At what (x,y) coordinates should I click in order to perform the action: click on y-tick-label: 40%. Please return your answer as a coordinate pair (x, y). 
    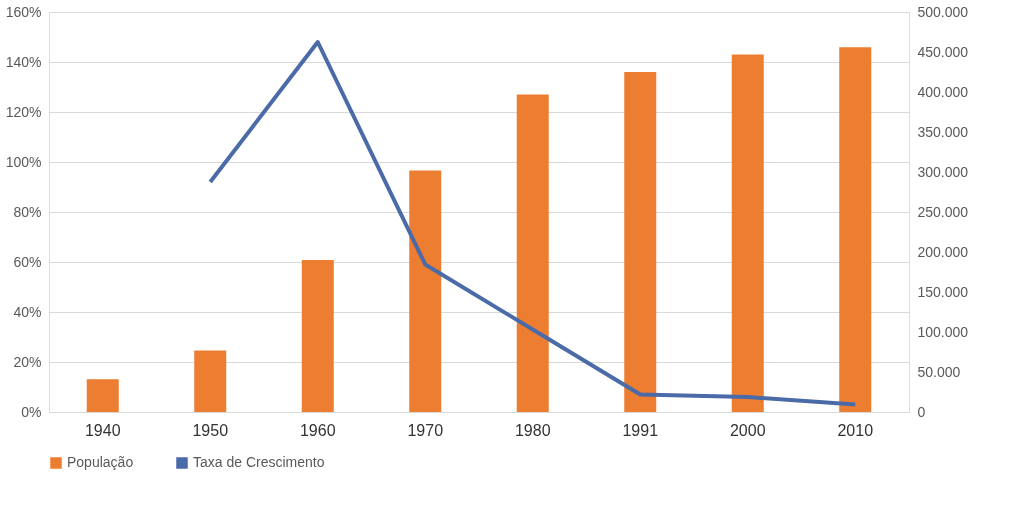
    Looking at the image, I should click on (27, 311).